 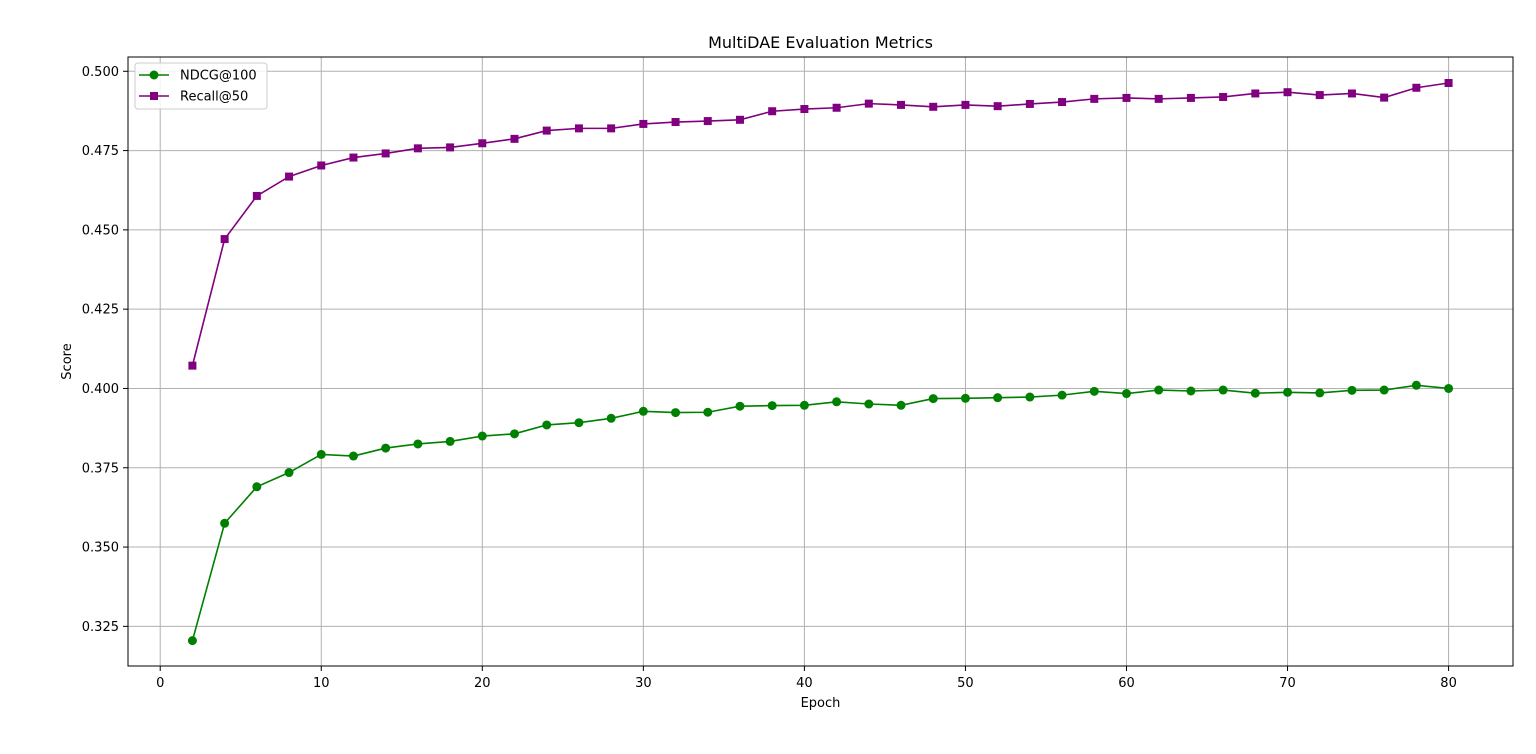 What do you see at coordinates (67, 361) in the screenshot?
I see `y-axis-label: Score` at bounding box center [67, 361].